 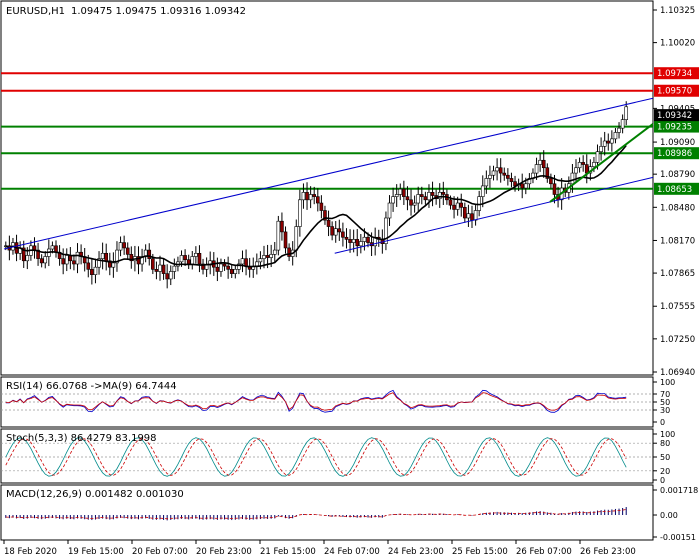 I want to click on time-tick-label: 26 Feb 07:00, so click(x=544, y=552).